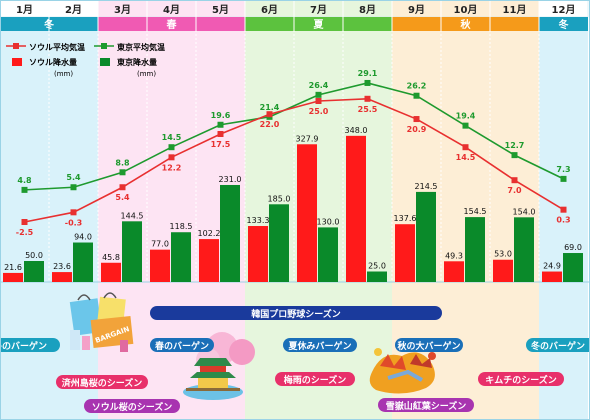 The height and width of the screenshot is (420, 590). I want to click on bar-label-seoul-7: 348.0, so click(356, 130).